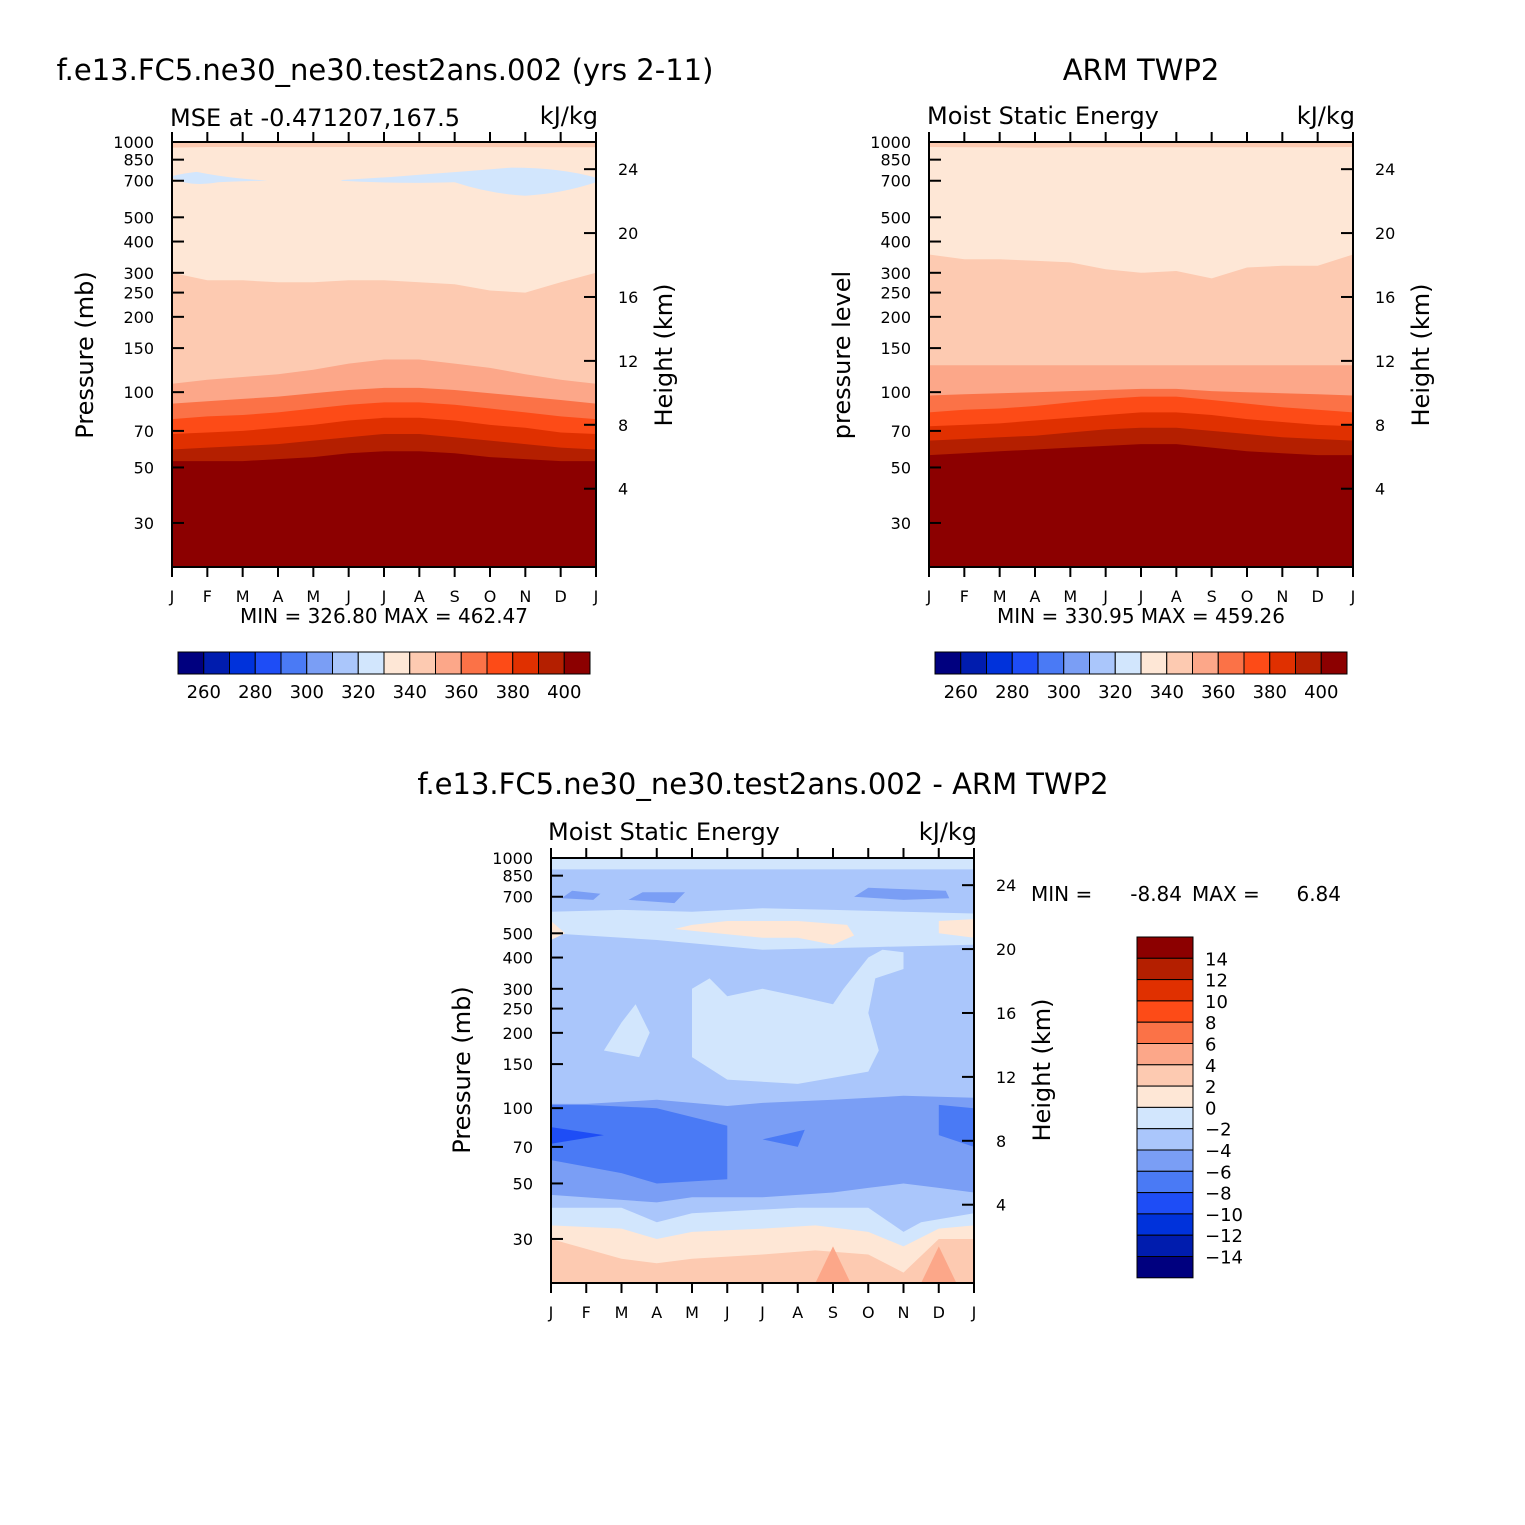 The width and height of the screenshot is (1525, 1525). What do you see at coordinates (1318, 596) in the screenshot?
I see `x-tick-label: D` at bounding box center [1318, 596].